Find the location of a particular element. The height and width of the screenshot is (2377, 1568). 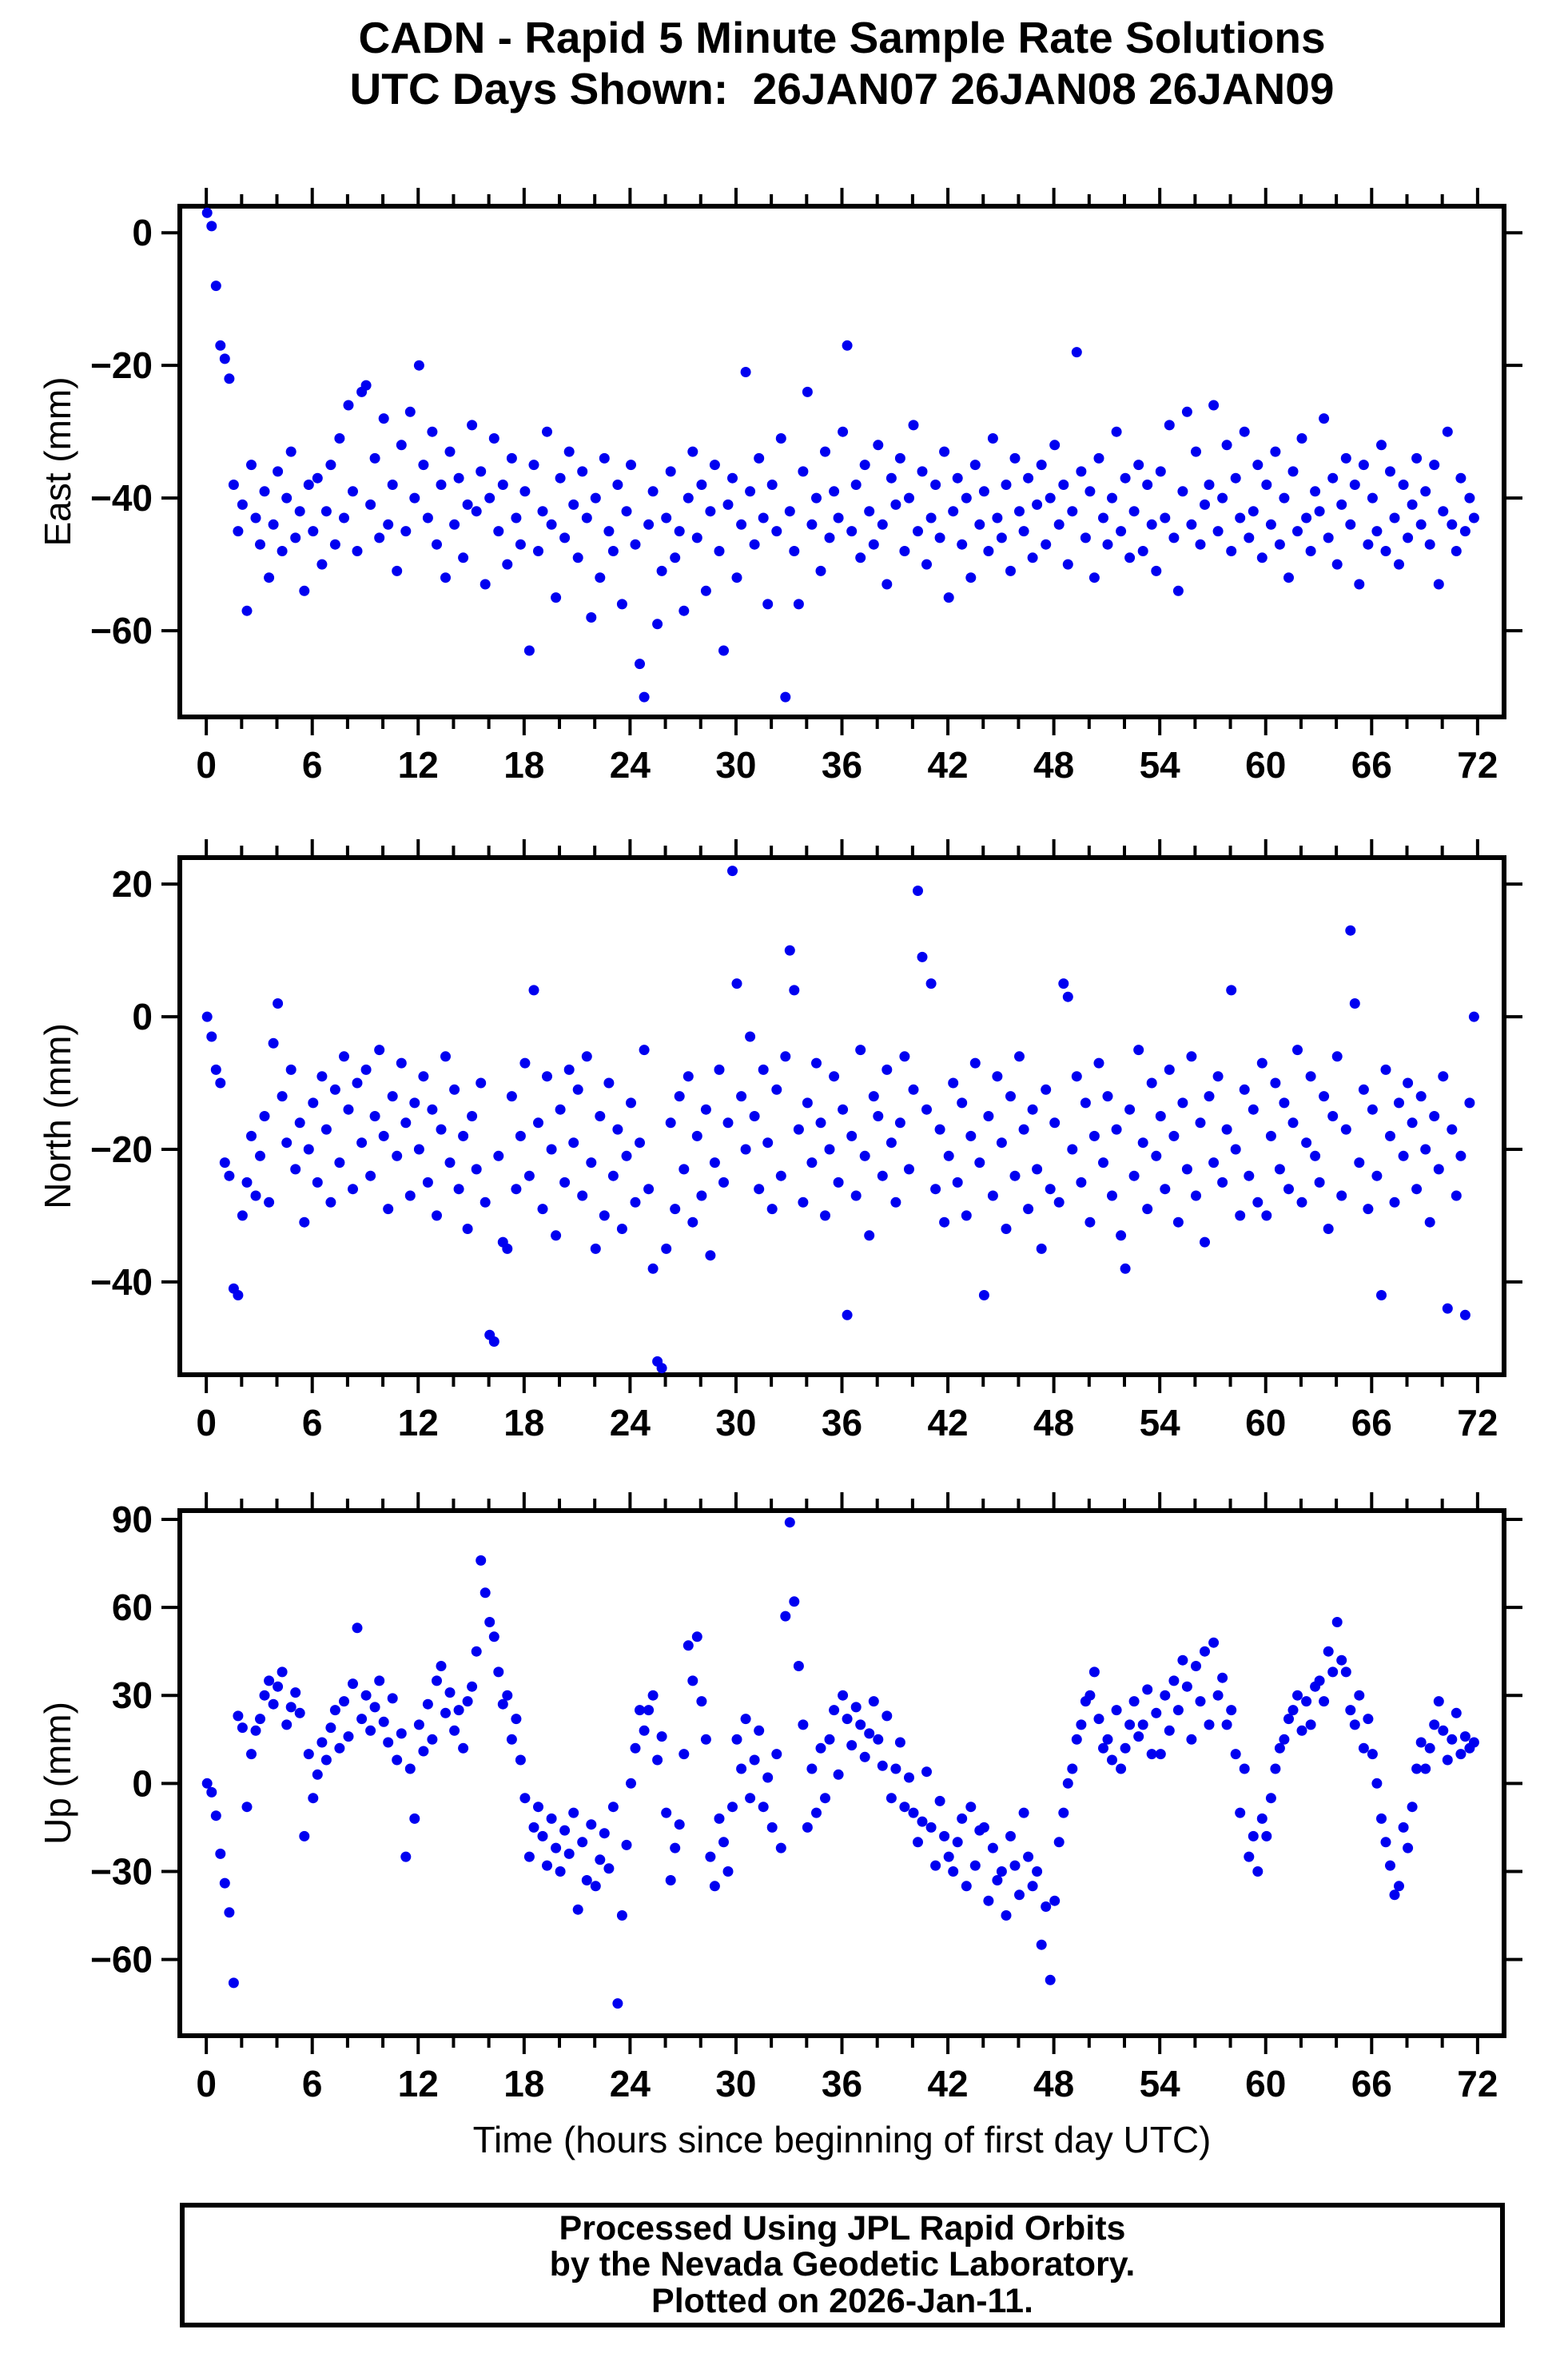

up-x-tick-labels: 0 6 12 18 24 30 36 42 48 54 60 66 72 is located at coordinates (847, 2084).